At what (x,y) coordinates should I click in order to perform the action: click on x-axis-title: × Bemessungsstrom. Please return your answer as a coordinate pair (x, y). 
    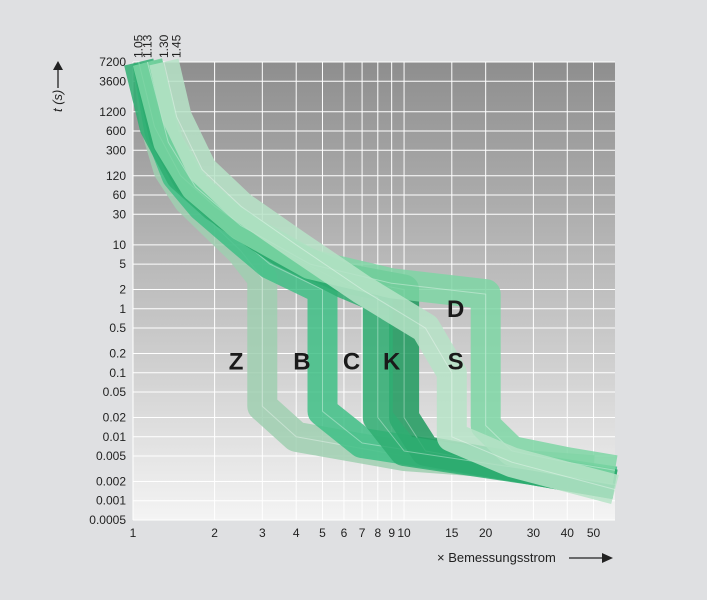
    Looking at the image, I should click on (525, 557).